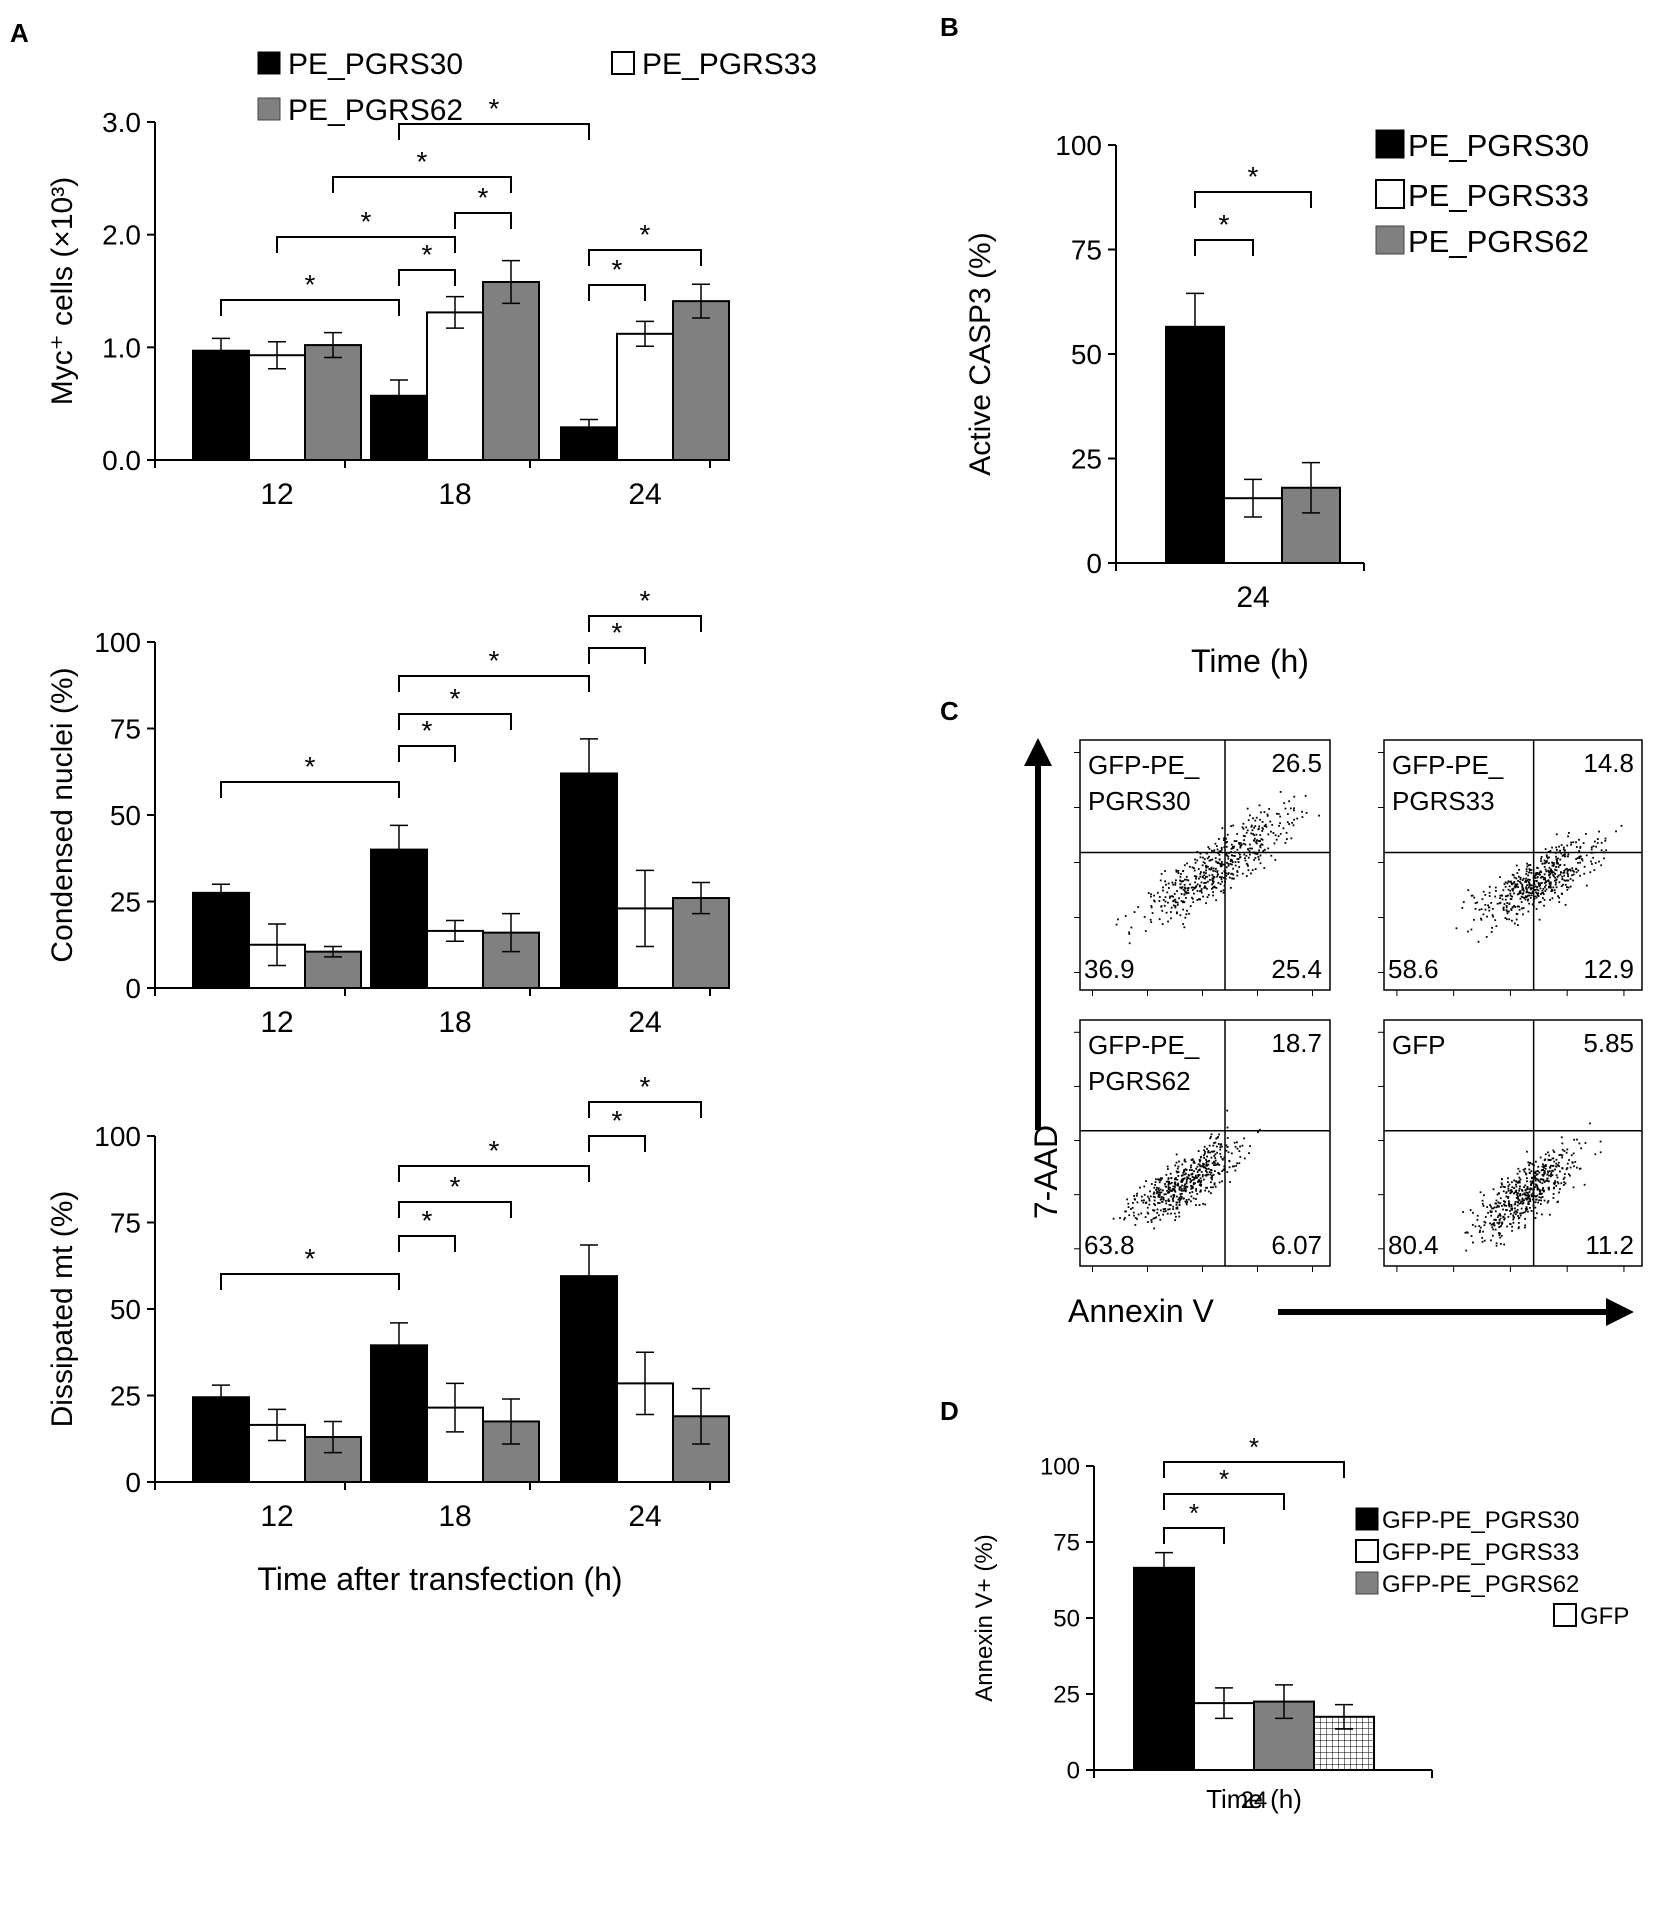 This screenshot has height=1929, width=1654. What do you see at coordinates (1250, 661) in the screenshot?
I see `x-axis-label: Time (h)` at bounding box center [1250, 661].